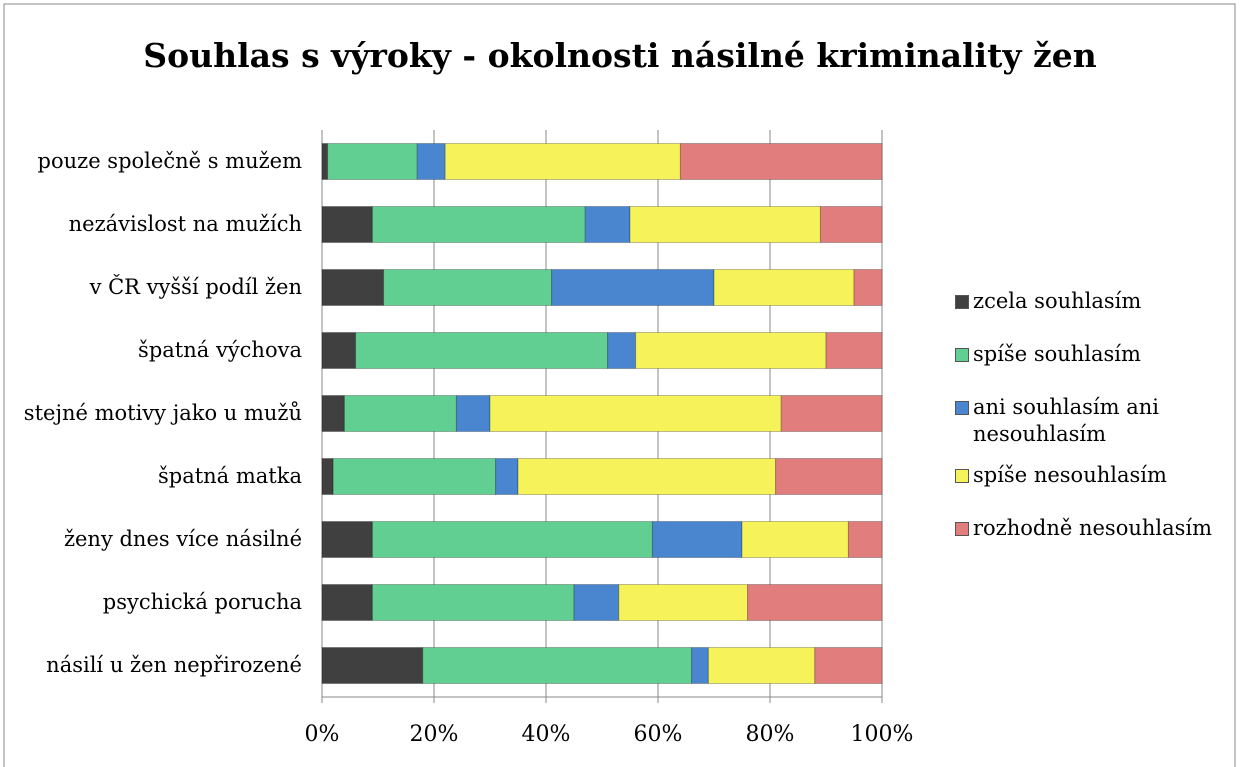 This screenshot has width=1240, height=767. Describe the element at coordinates (174, 665) in the screenshot. I see `y-tick-label: násilí u žen nepřirozené` at that location.